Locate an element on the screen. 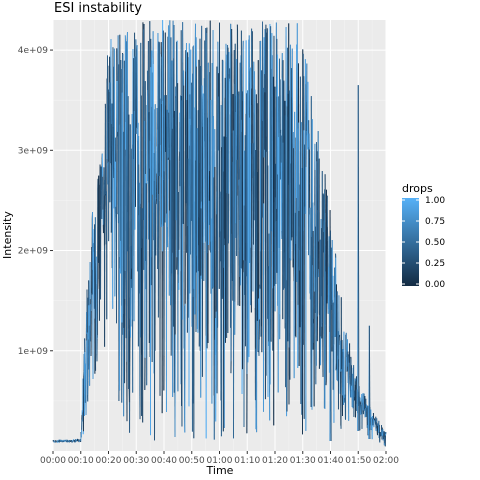 The image size is (480, 480). x-tick-label: 01:40 is located at coordinates (331, 461).